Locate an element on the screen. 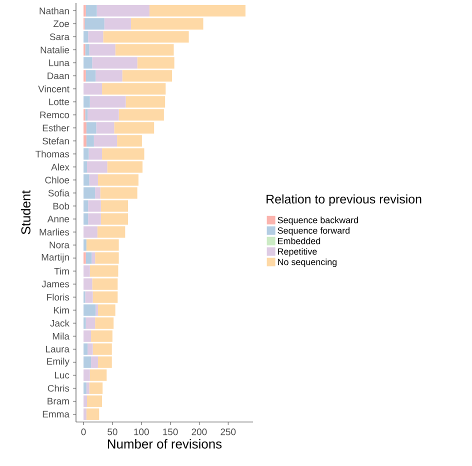  y-axis-title: Student is located at coordinates (25, 212).